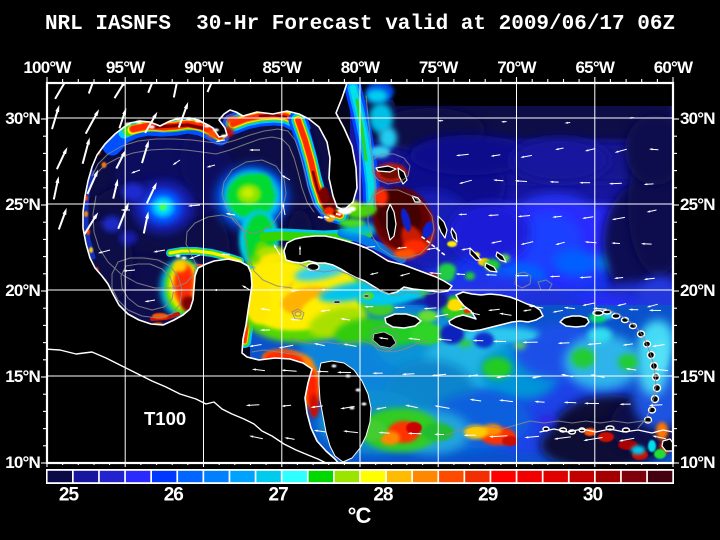 The width and height of the screenshot is (720, 540). What do you see at coordinates (517, 67) in the screenshot?
I see `svg-text: 70°W` at bounding box center [517, 67].